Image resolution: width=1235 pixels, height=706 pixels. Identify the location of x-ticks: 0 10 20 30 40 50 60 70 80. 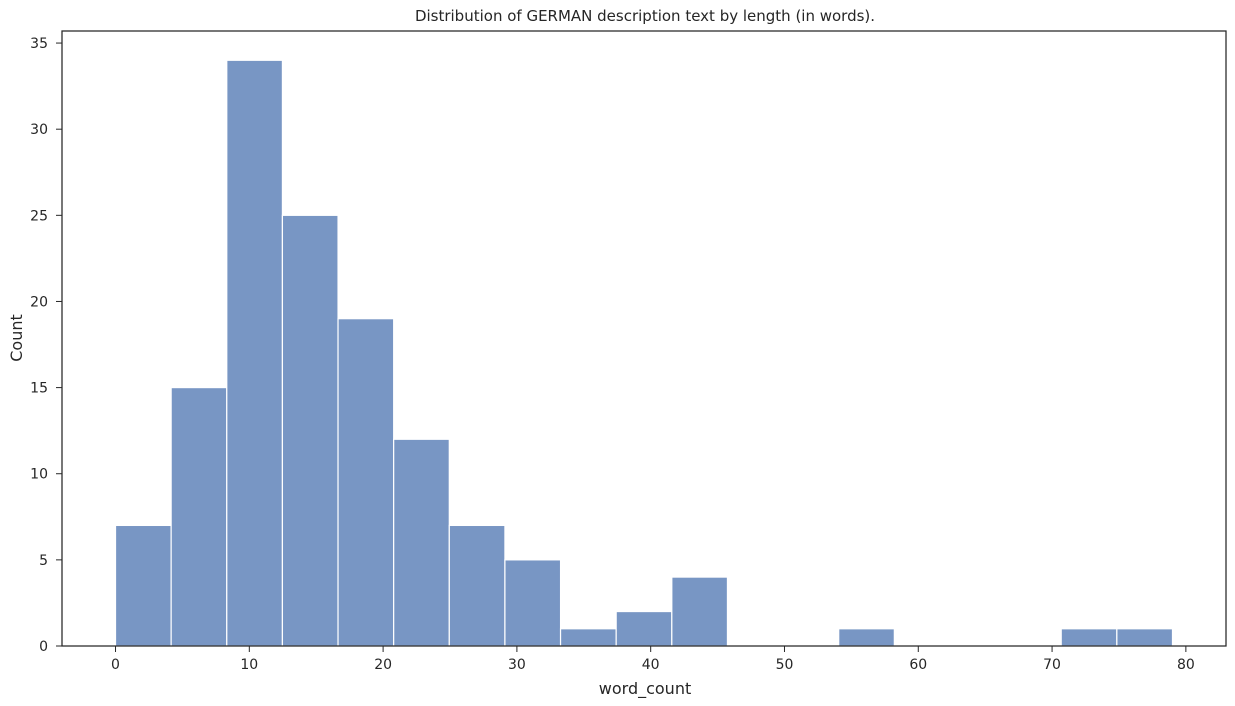
(653, 659).